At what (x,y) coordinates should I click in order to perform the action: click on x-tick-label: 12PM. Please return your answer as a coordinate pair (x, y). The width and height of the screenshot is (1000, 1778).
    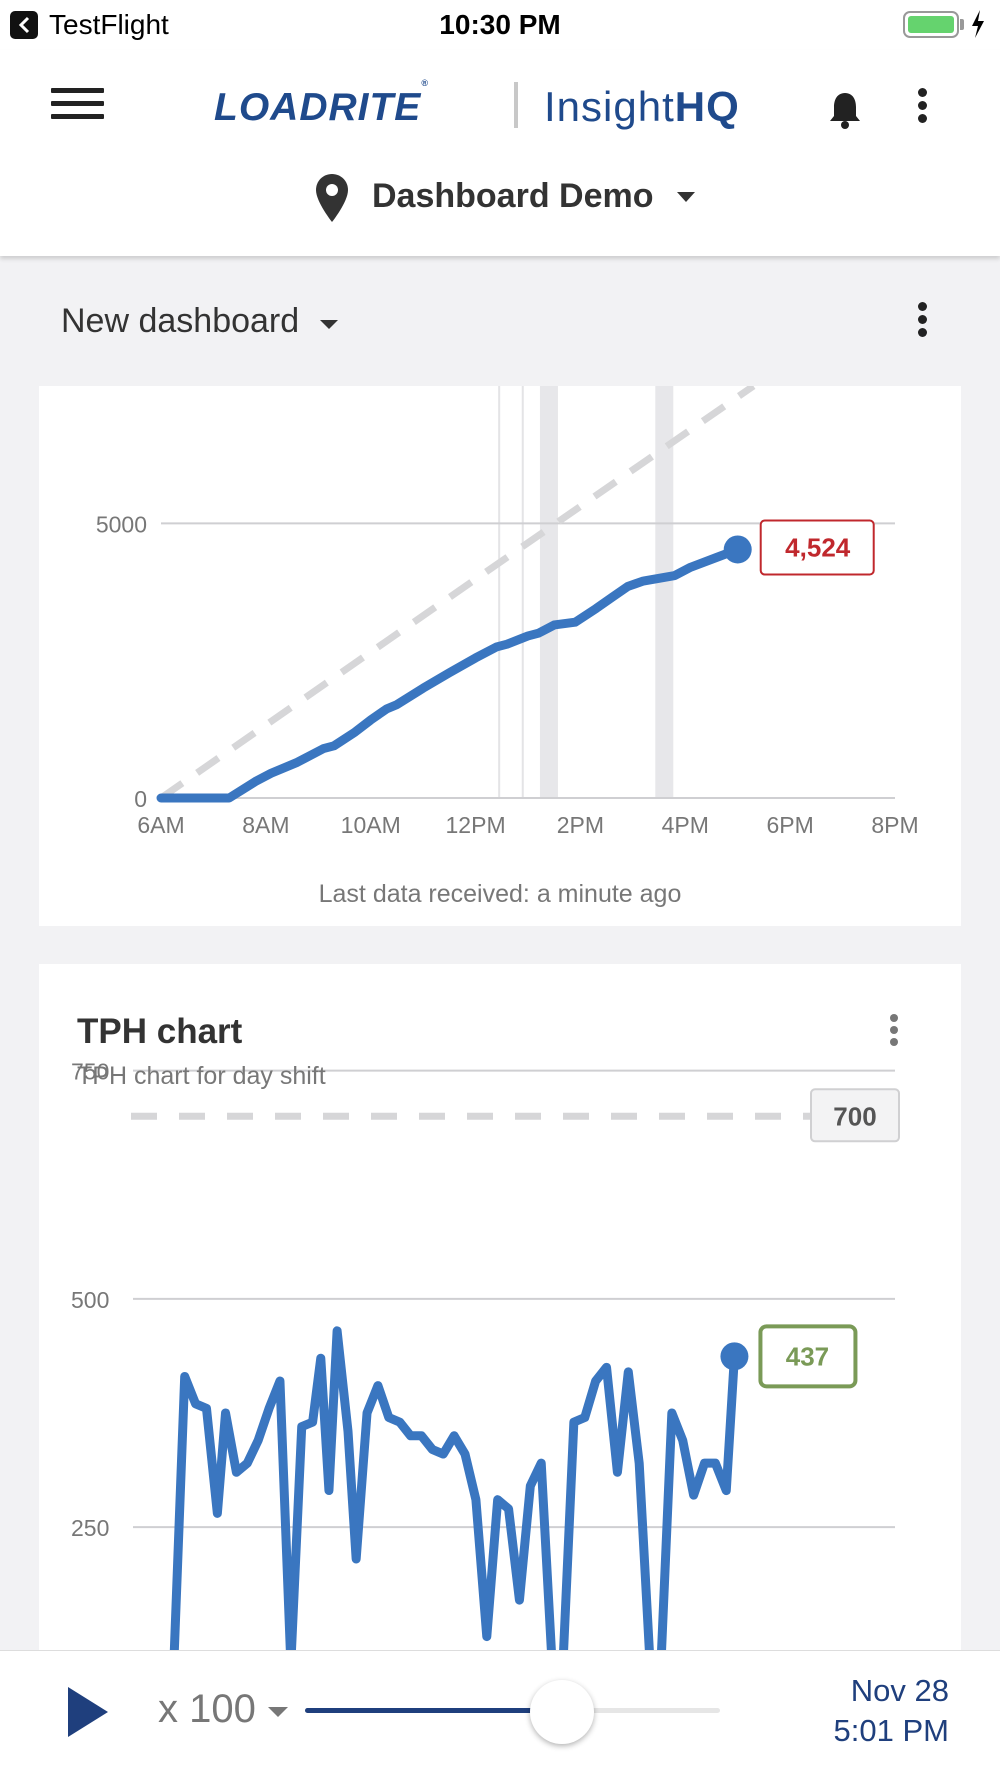
    Looking at the image, I should click on (476, 825).